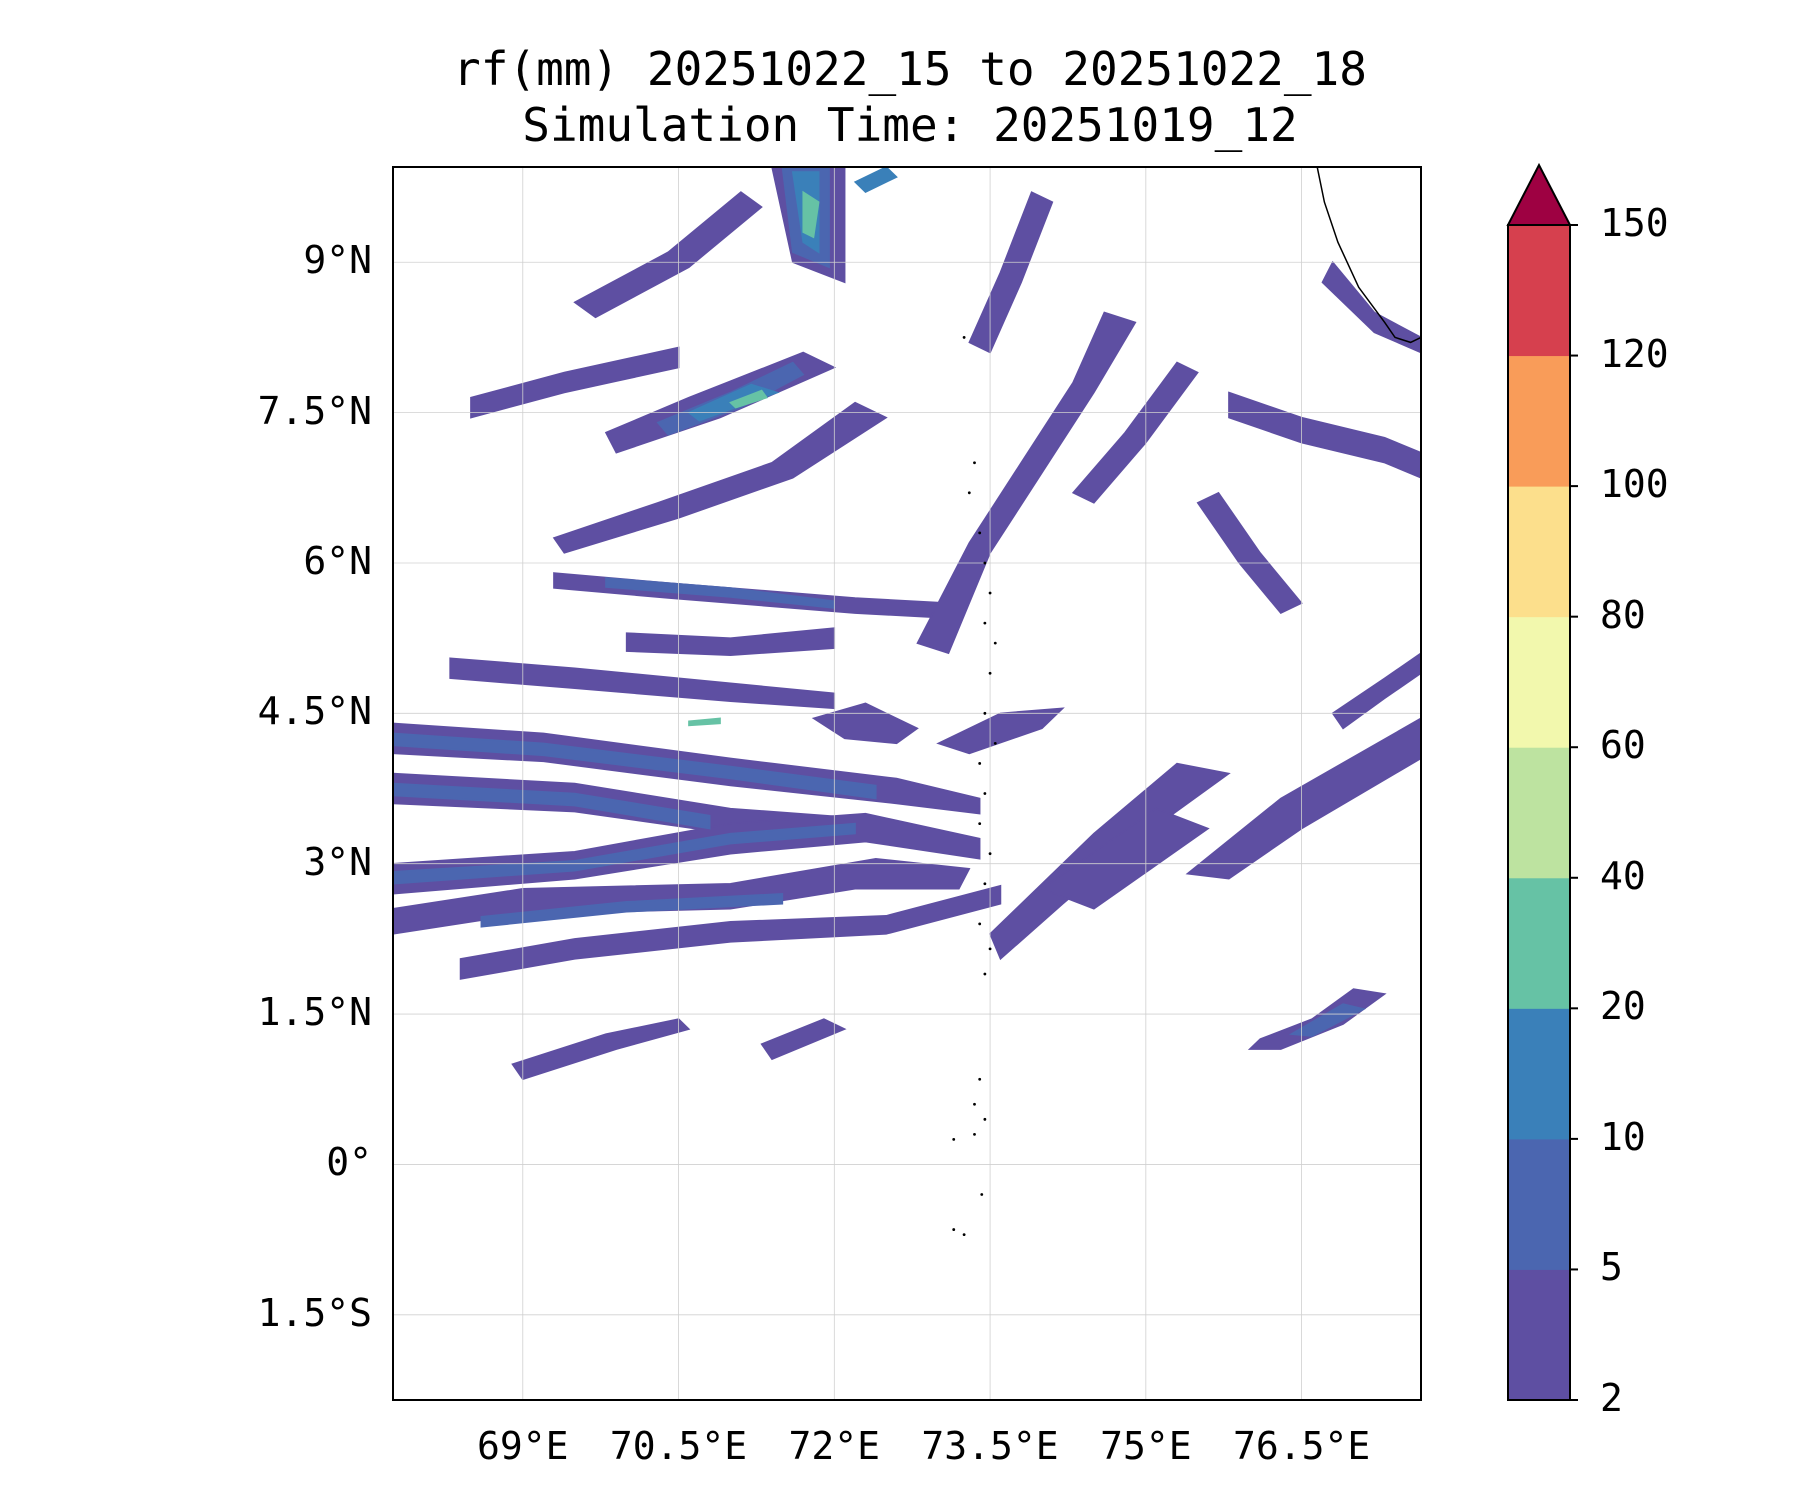 The width and height of the screenshot is (1800, 1500). Describe the element at coordinates (1623, 614) in the screenshot. I see `colorbar-level-label: 80` at that location.